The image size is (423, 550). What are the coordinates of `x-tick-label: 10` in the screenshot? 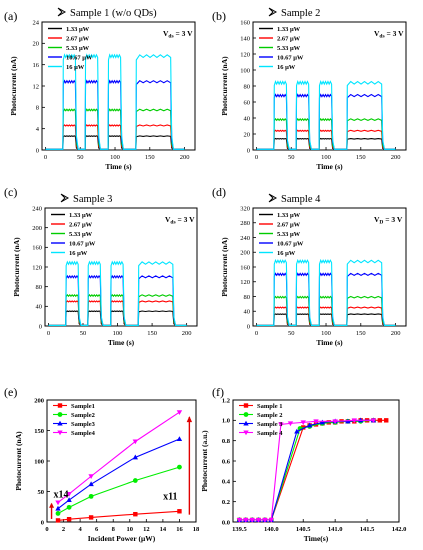 It's located at (130, 529).